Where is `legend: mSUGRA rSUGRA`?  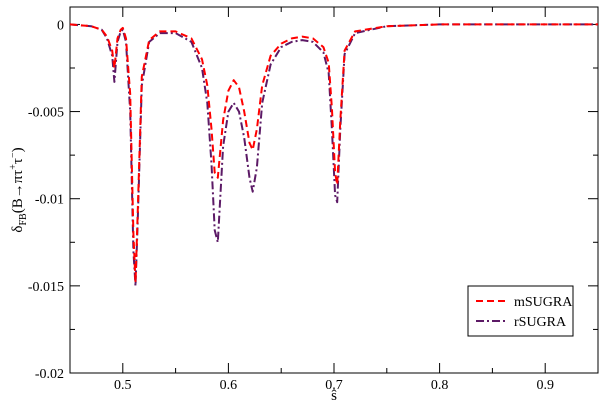 legend: mSUGRA rSUGRA is located at coordinates (520, 311).